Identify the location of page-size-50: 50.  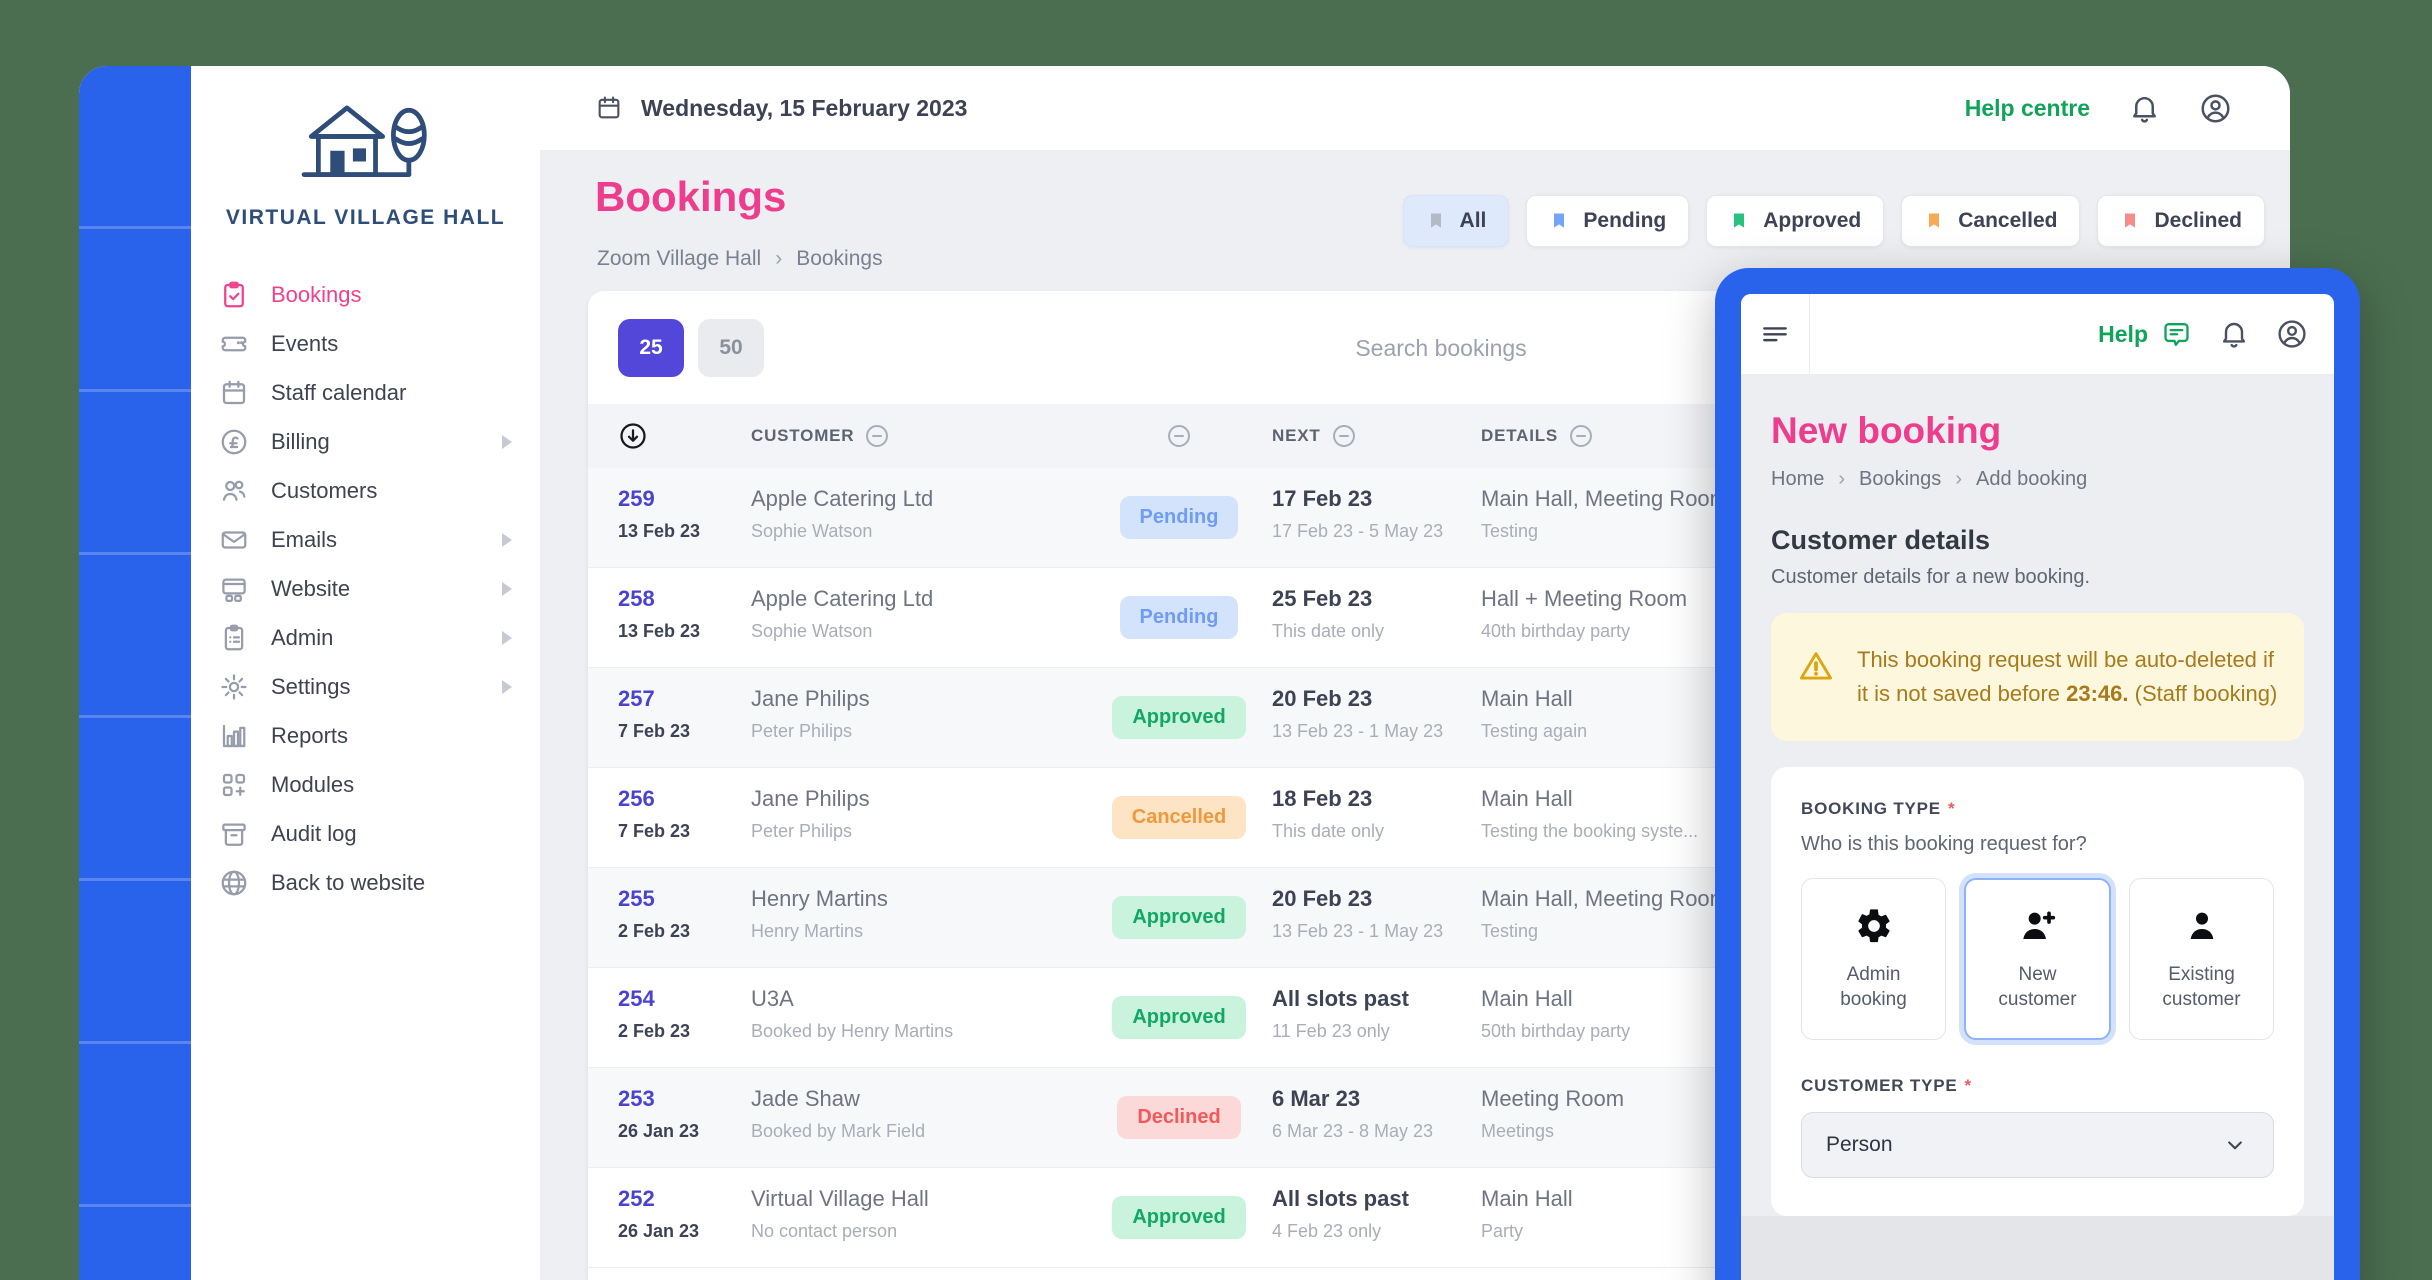
(731, 347).